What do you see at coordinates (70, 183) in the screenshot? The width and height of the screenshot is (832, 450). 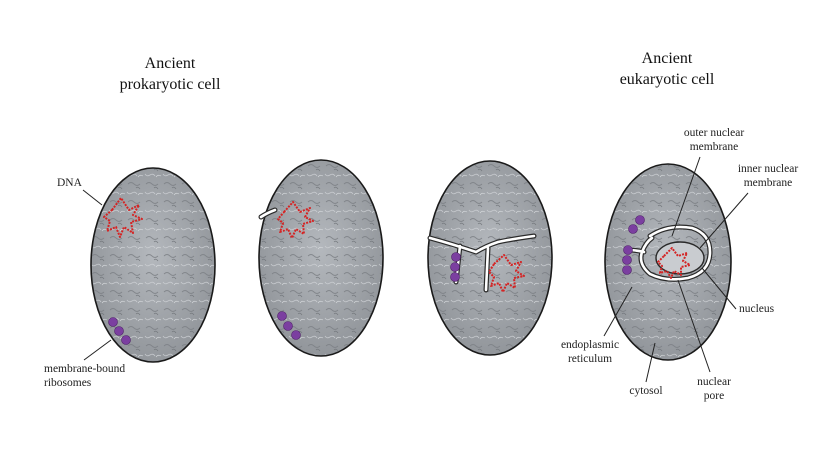 I see `dna-label: DNA` at bounding box center [70, 183].